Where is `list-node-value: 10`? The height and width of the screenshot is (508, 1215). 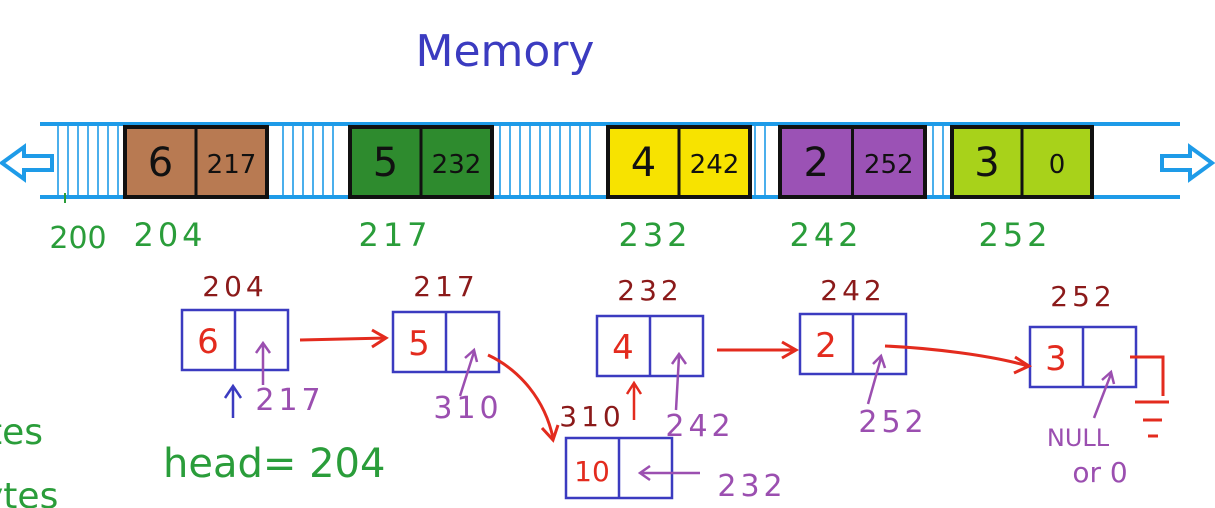
list-node-value: 10 is located at coordinates (592, 471).